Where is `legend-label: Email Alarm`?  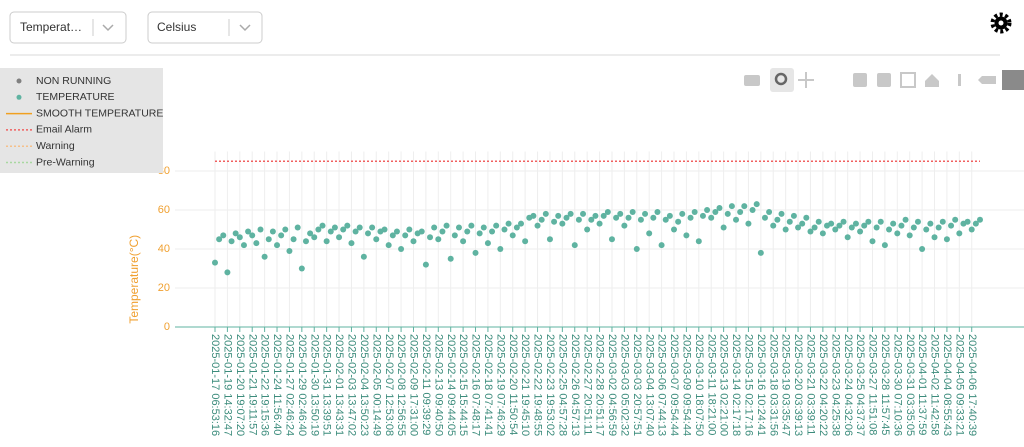
legend-label: Email Alarm is located at coordinates (64, 130).